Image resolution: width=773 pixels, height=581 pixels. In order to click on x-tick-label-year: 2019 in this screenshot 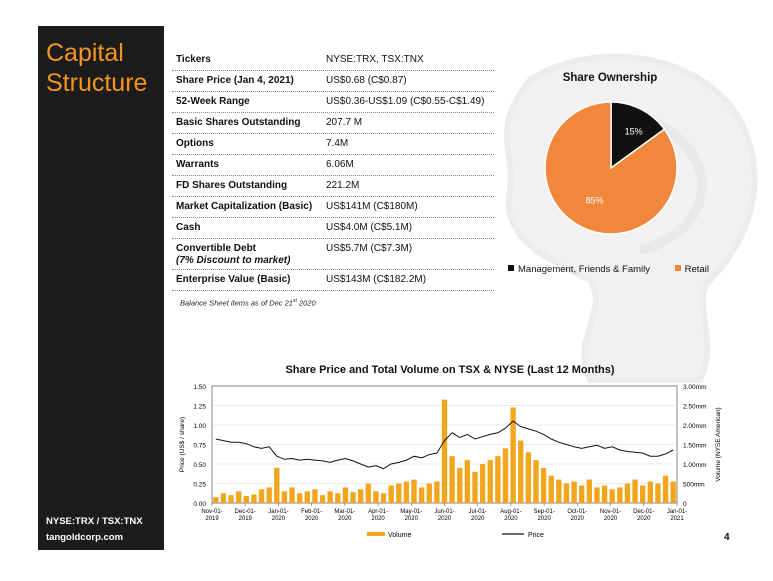, I will do `click(246, 519)`.